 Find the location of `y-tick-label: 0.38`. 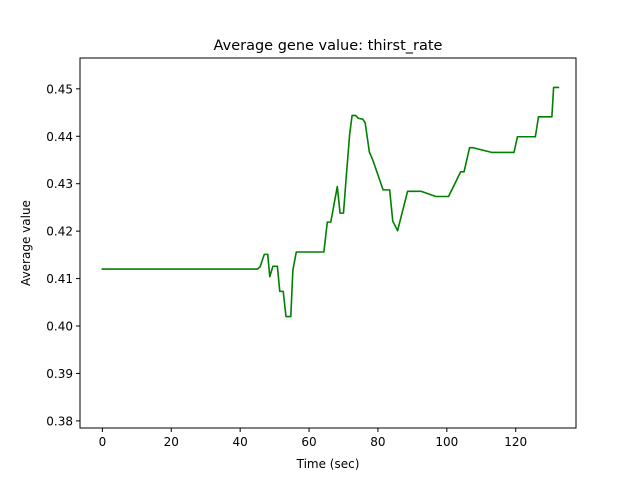

y-tick-label: 0.38 is located at coordinates (59, 421).